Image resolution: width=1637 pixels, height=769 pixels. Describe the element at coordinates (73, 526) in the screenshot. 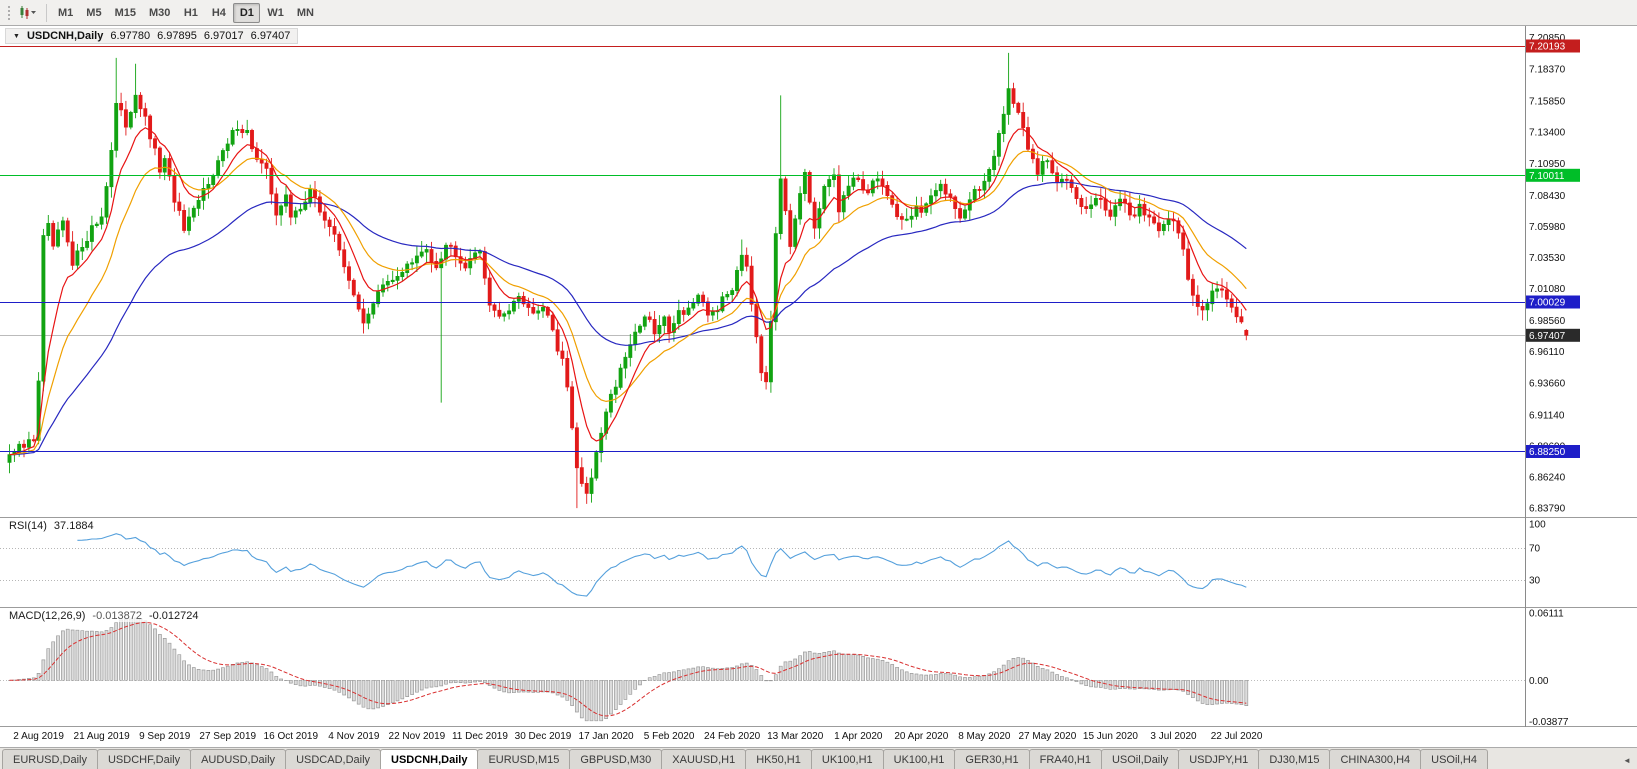

I see `rsi-value: 37.1884` at that location.